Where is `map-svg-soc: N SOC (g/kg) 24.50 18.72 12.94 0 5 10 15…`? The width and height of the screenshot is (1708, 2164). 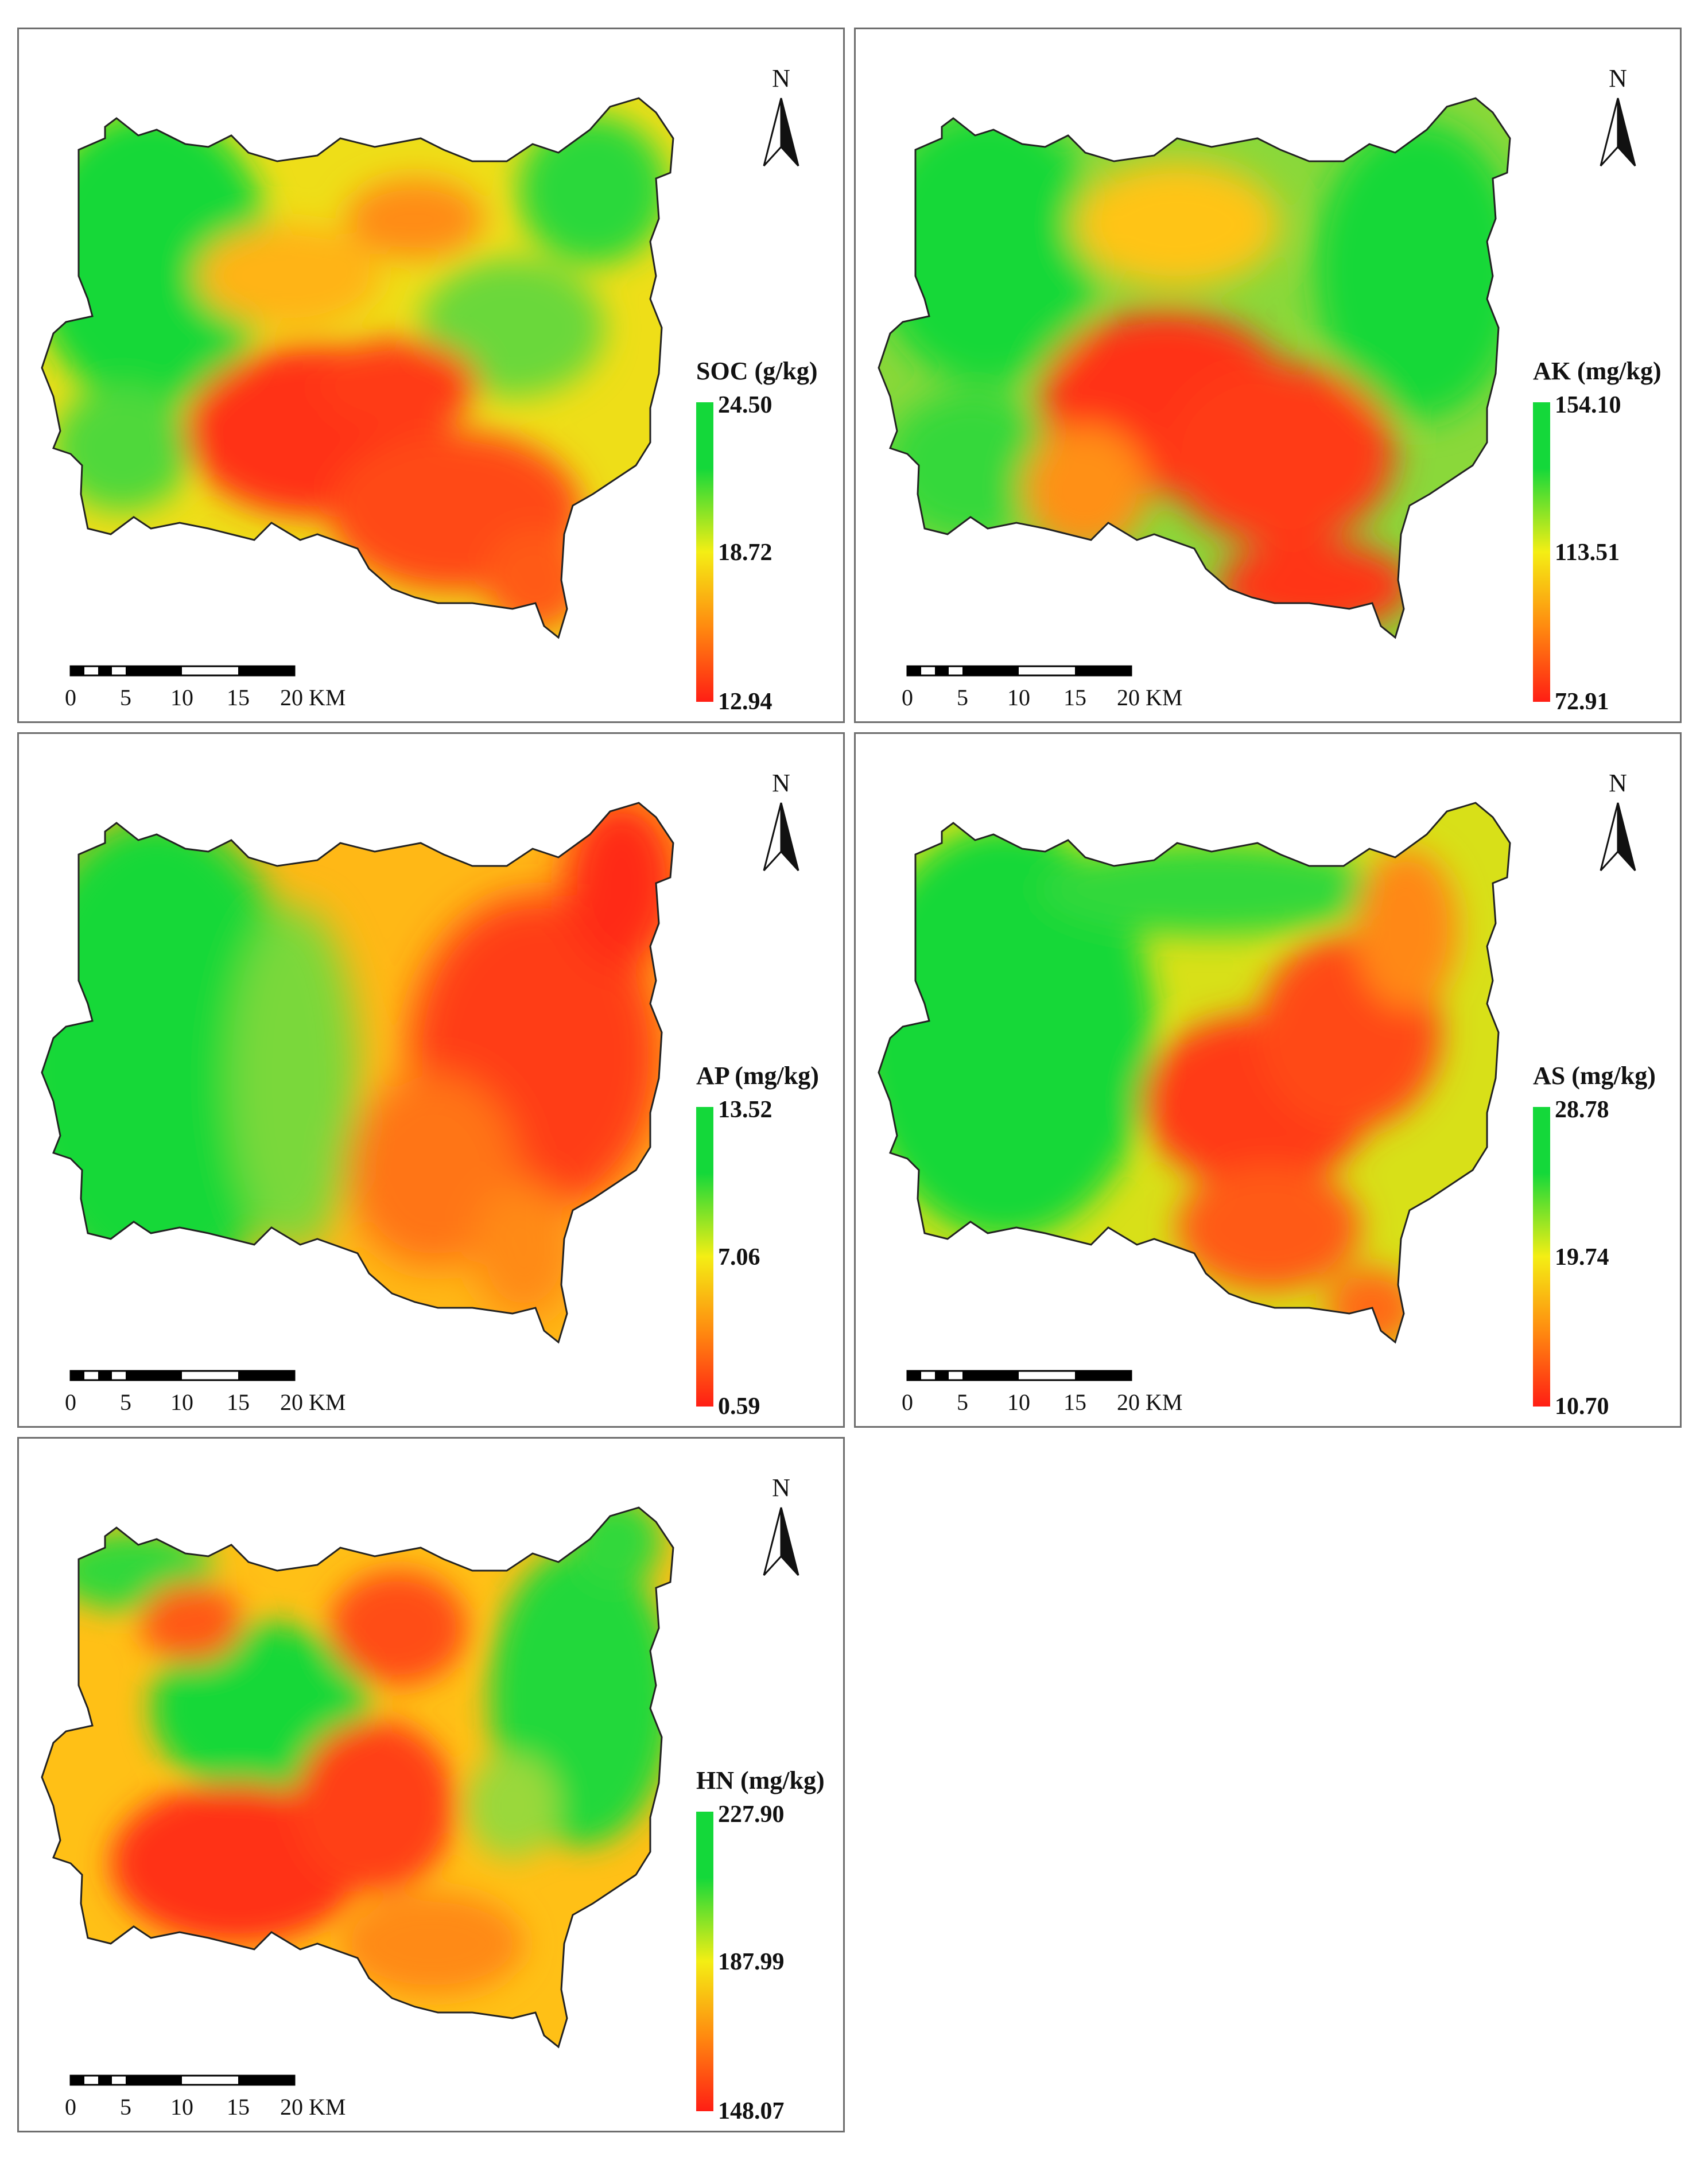 map-svg-soc: N SOC (g/kg) 24.50 18.72 12.94 0 5 10 15… is located at coordinates (429, 389).